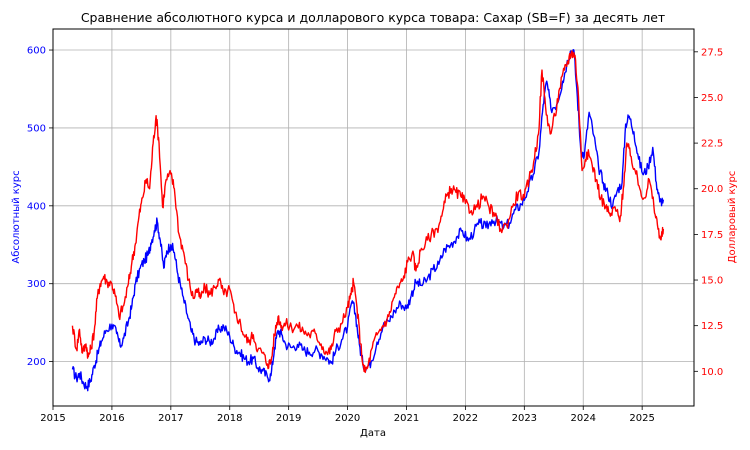 Image resolution: width=750 pixels, height=450 pixels. Describe the element at coordinates (712, 372) in the screenshot. I see `right-tick-label: 10.0` at that location.